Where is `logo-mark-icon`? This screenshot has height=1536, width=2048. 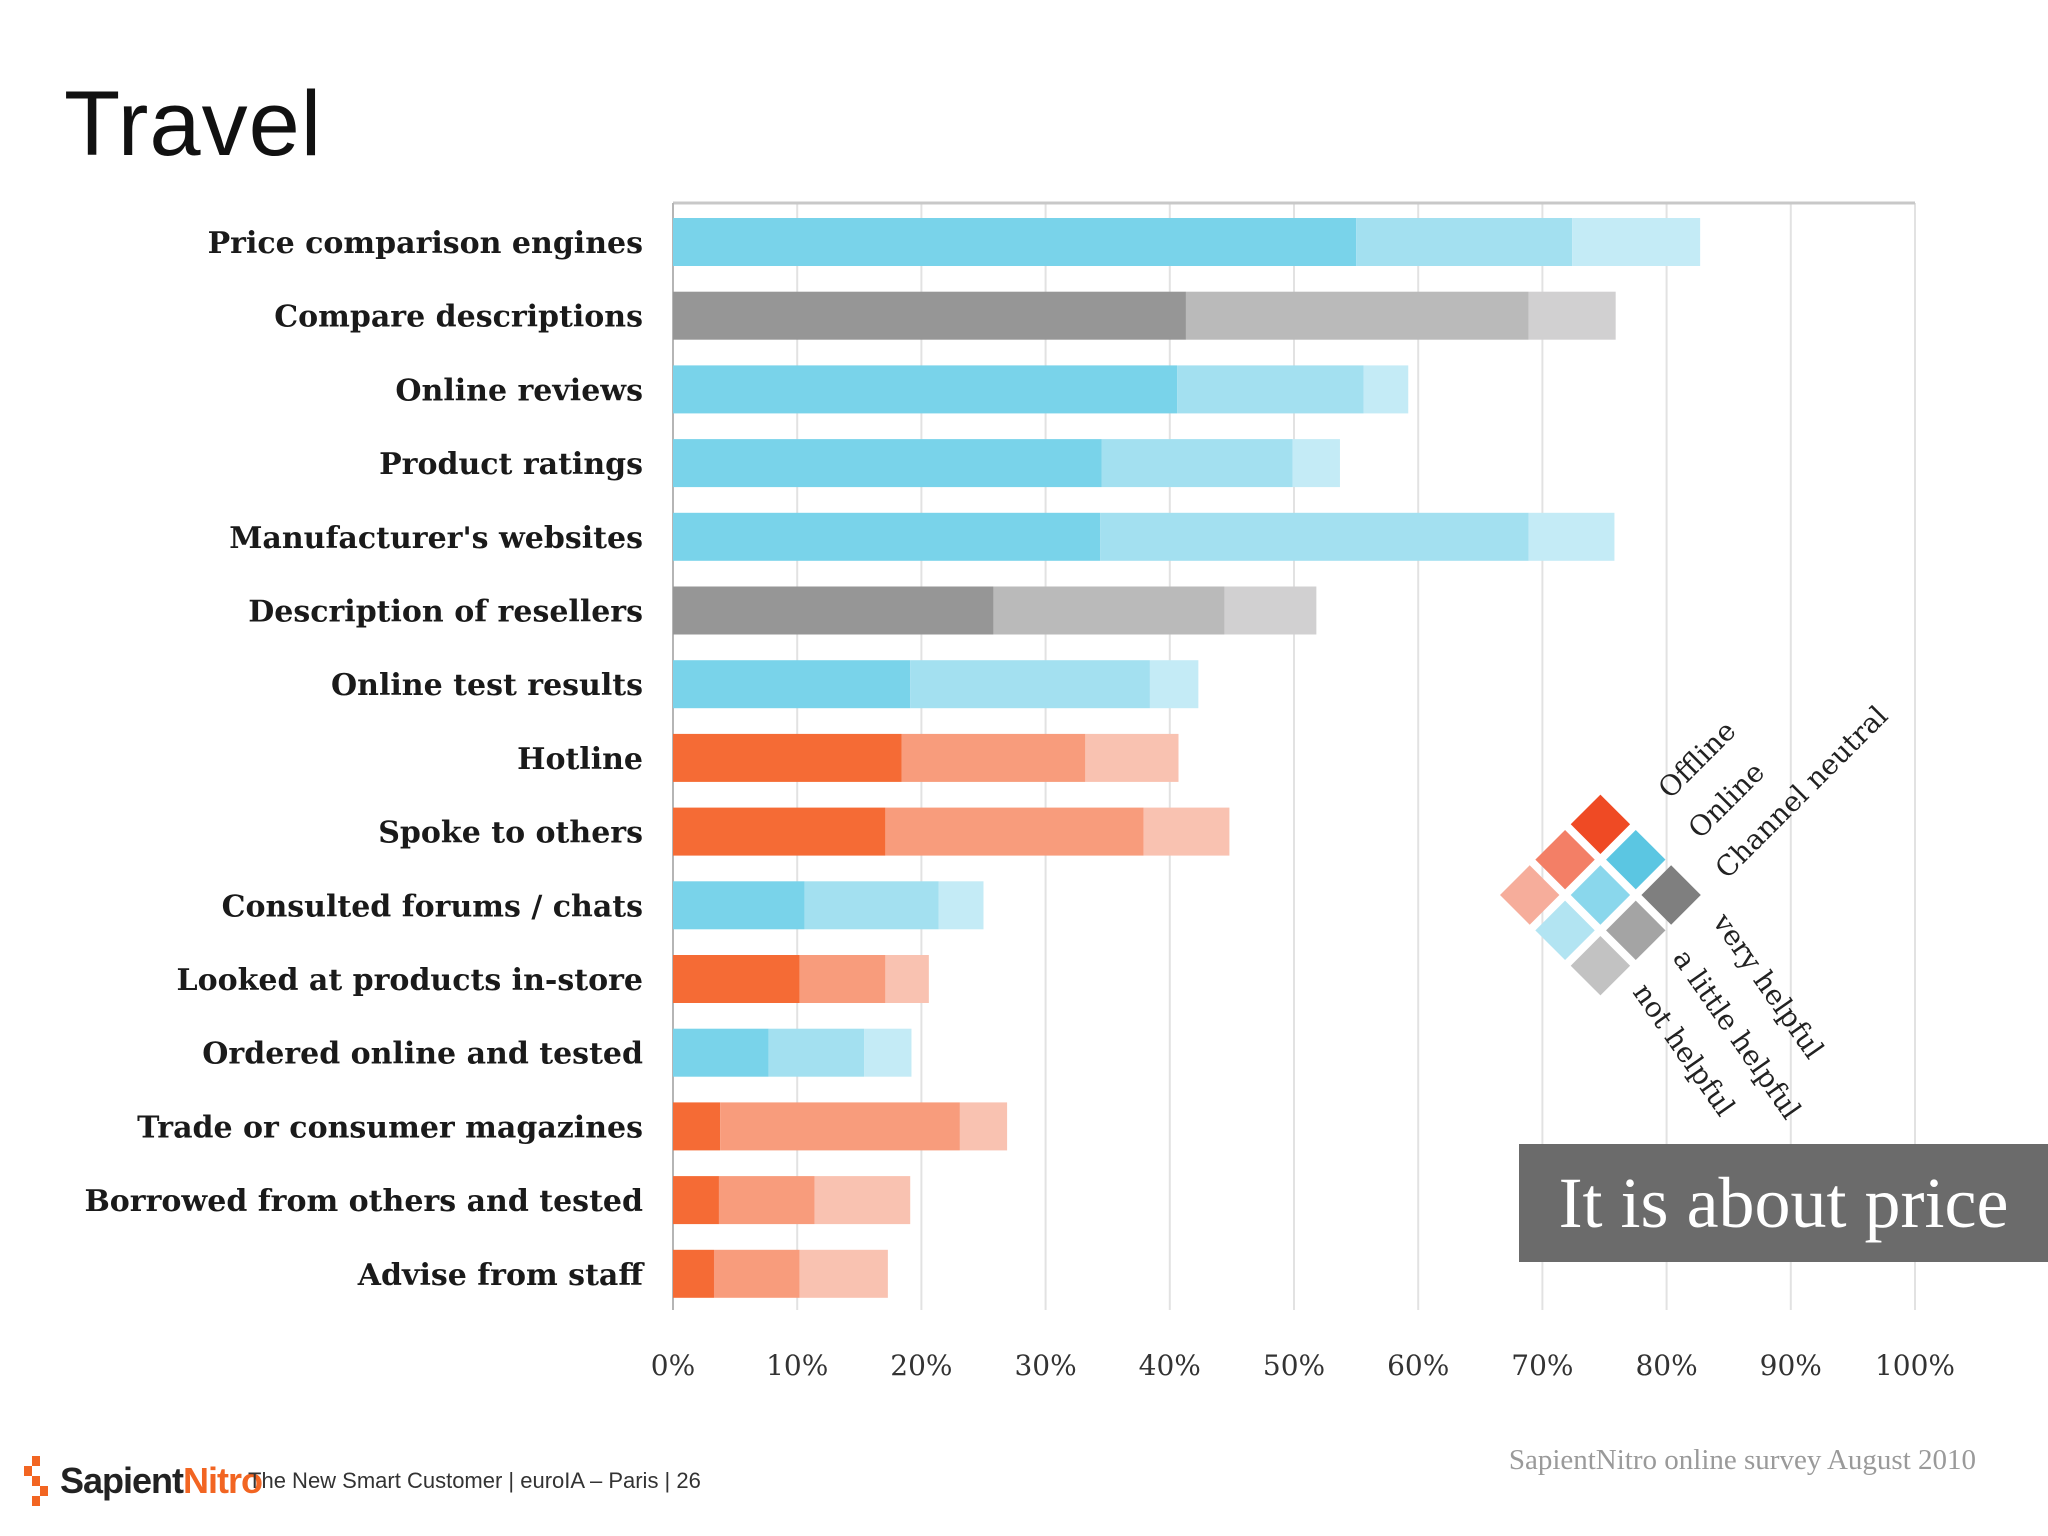 logo-mark-icon is located at coordinates (36, 1481).